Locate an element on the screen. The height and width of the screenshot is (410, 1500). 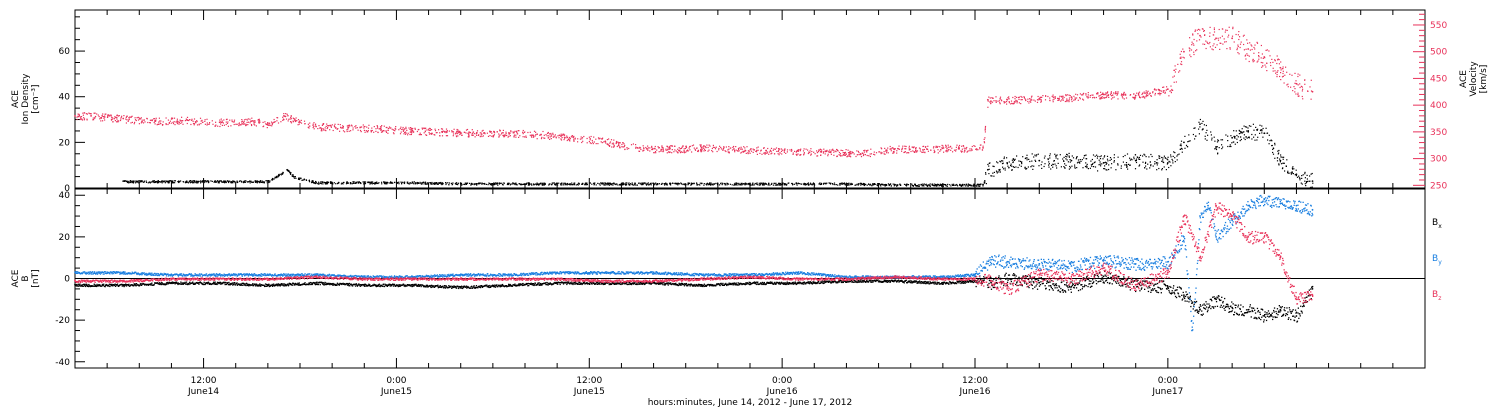
bfield-tick-label: -20 is located at coordinates (62, 321).